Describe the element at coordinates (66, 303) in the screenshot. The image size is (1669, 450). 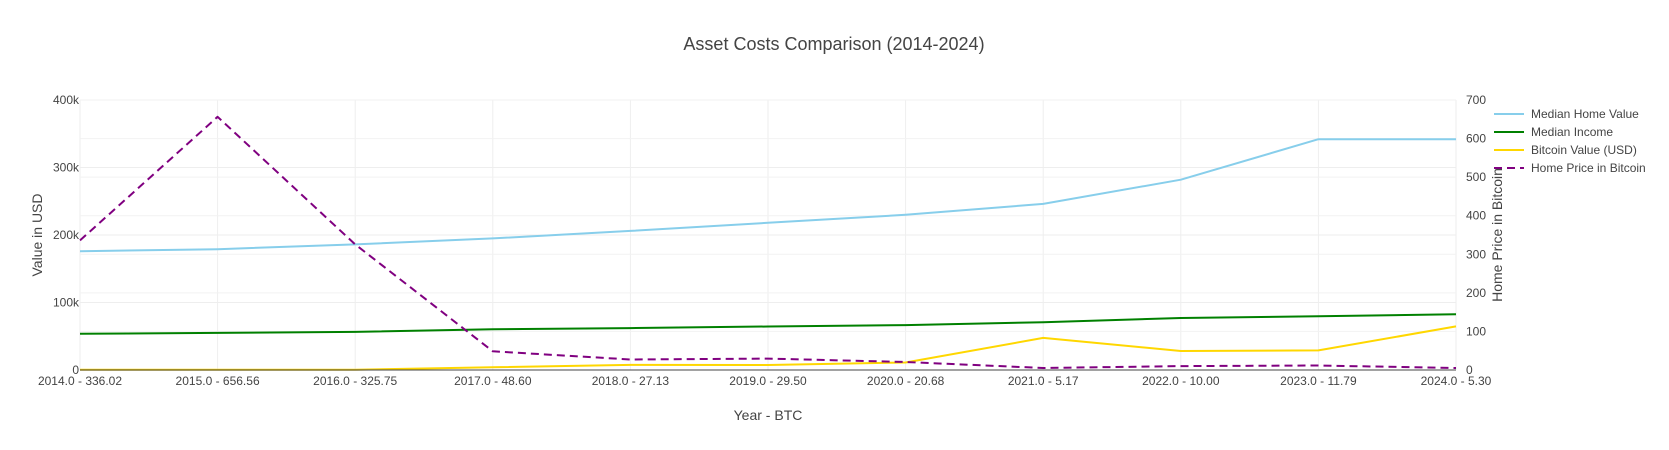
I see `y-tick-label: 100k` at that location.